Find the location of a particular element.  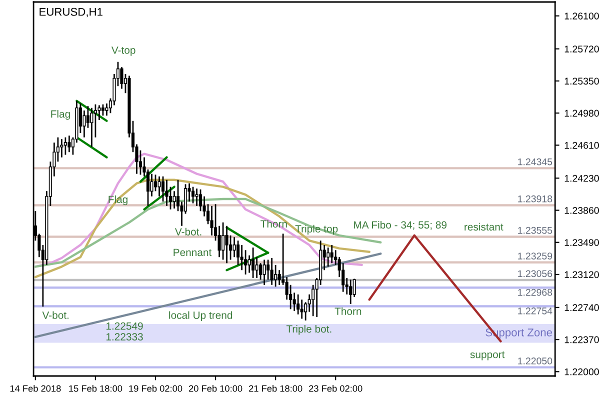

x-tick-label: 21 Feb 18:00 is located at coordinates (275, 388).